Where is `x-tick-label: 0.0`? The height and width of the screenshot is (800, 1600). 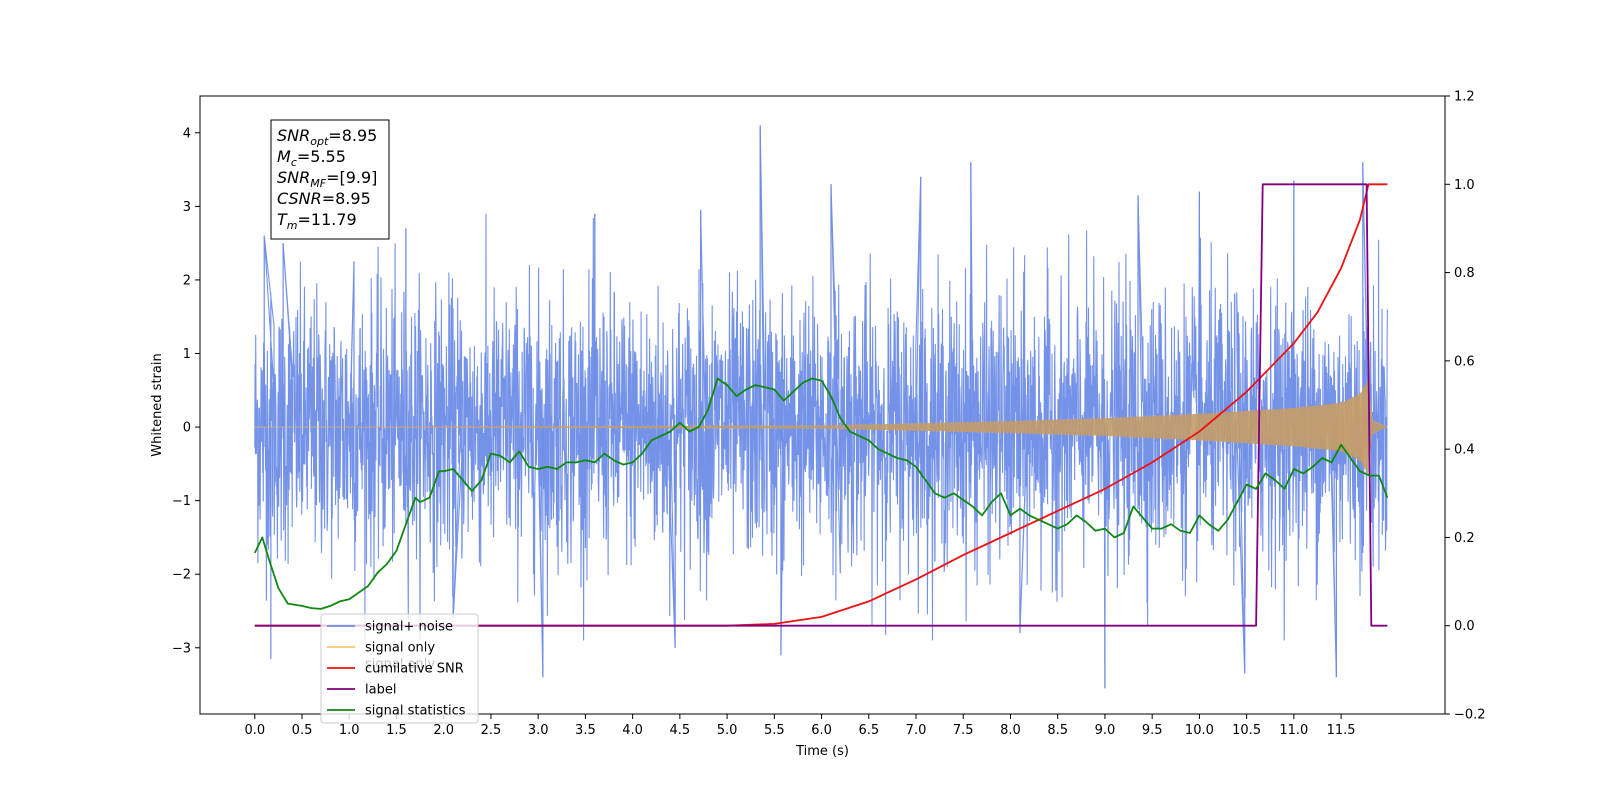 x-tick-label: 0.0 is located at coordinates (254, 730).